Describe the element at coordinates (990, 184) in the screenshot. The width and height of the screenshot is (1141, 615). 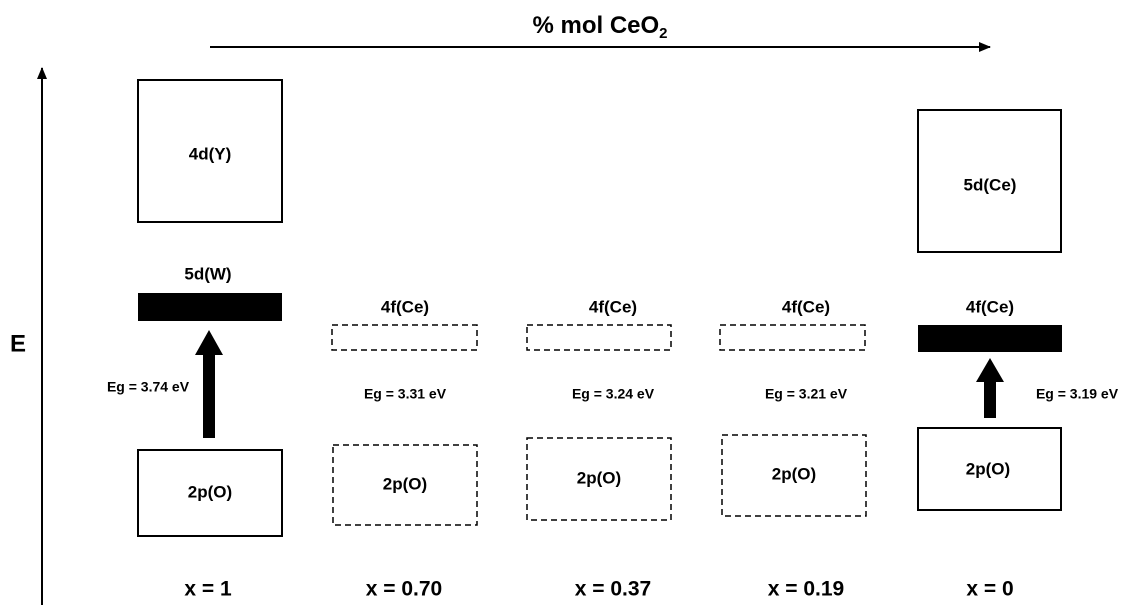
I see `band-label: 5d(Ce)` at that location.